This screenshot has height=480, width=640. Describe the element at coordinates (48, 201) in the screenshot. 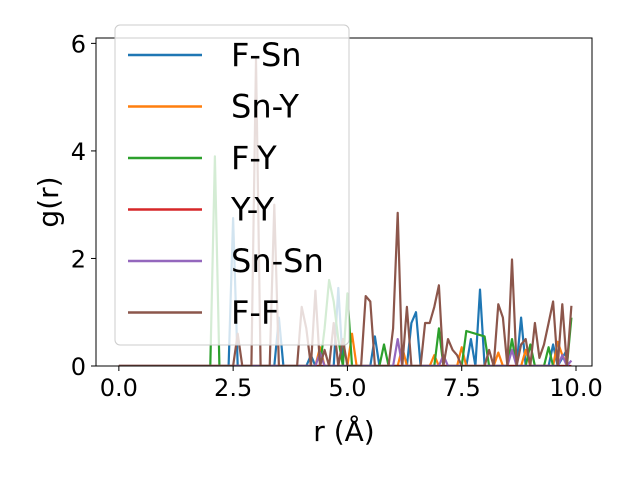

I see `y-axis-label: g(r)` at that location.